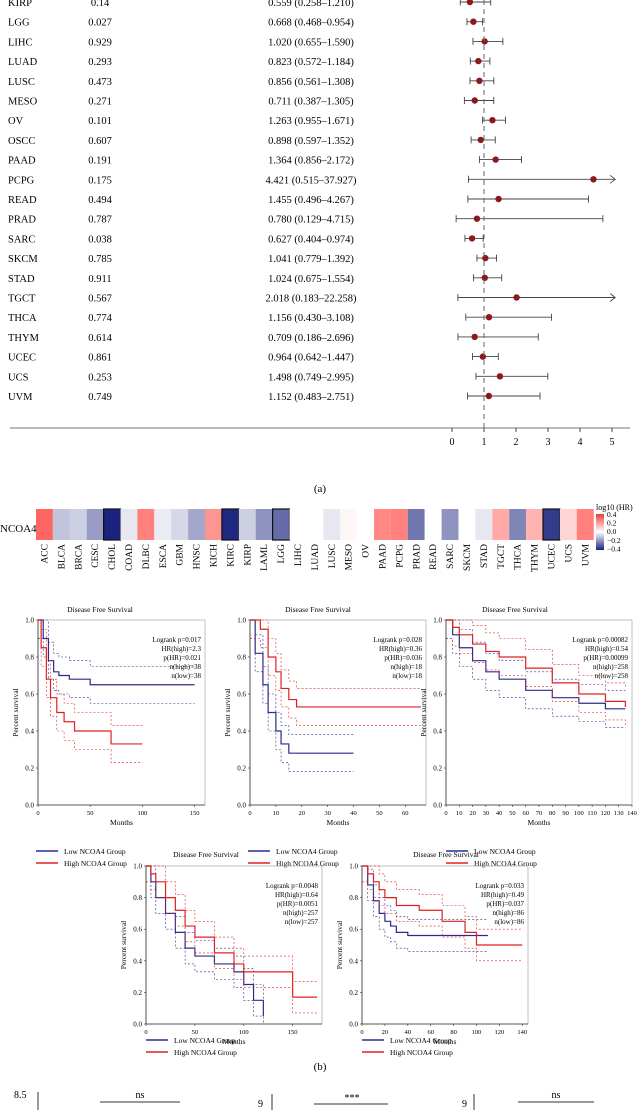 The width and height of the screenshot is (640, 1110). What do you see at coordinates (18, 529) in the screenshot?
I see `heatmap-gene-label: NCOA4` at bounding box center [18, 529].